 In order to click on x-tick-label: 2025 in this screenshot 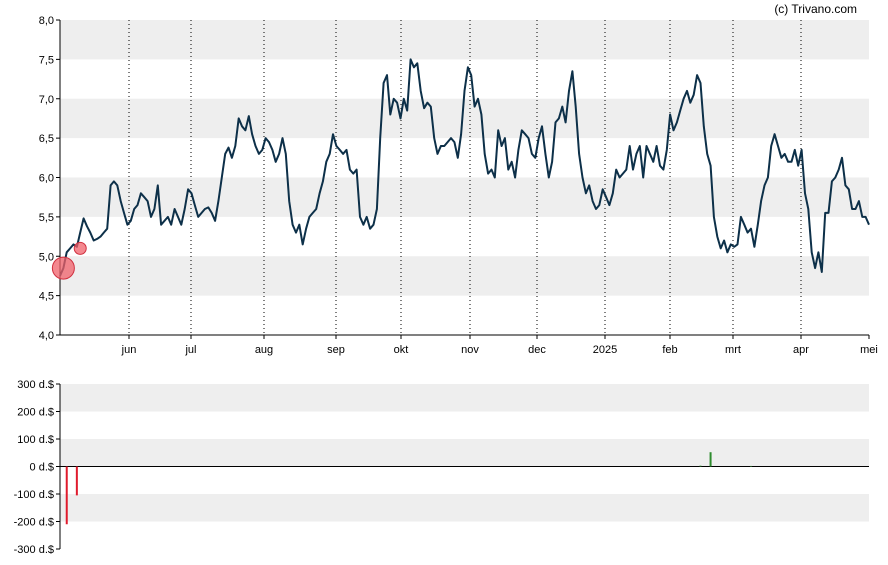, I will do `click(605, 350)`.